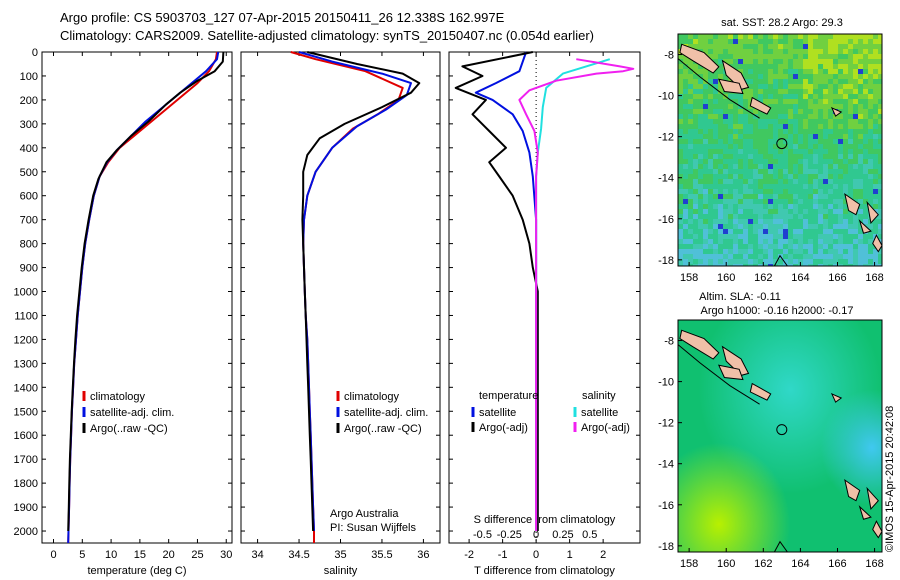 This screenshot has height=580, width=900. Describe the element at coordinates (837, 278) in the screenshot. I see `map-x-tick-label: 166` at that location.